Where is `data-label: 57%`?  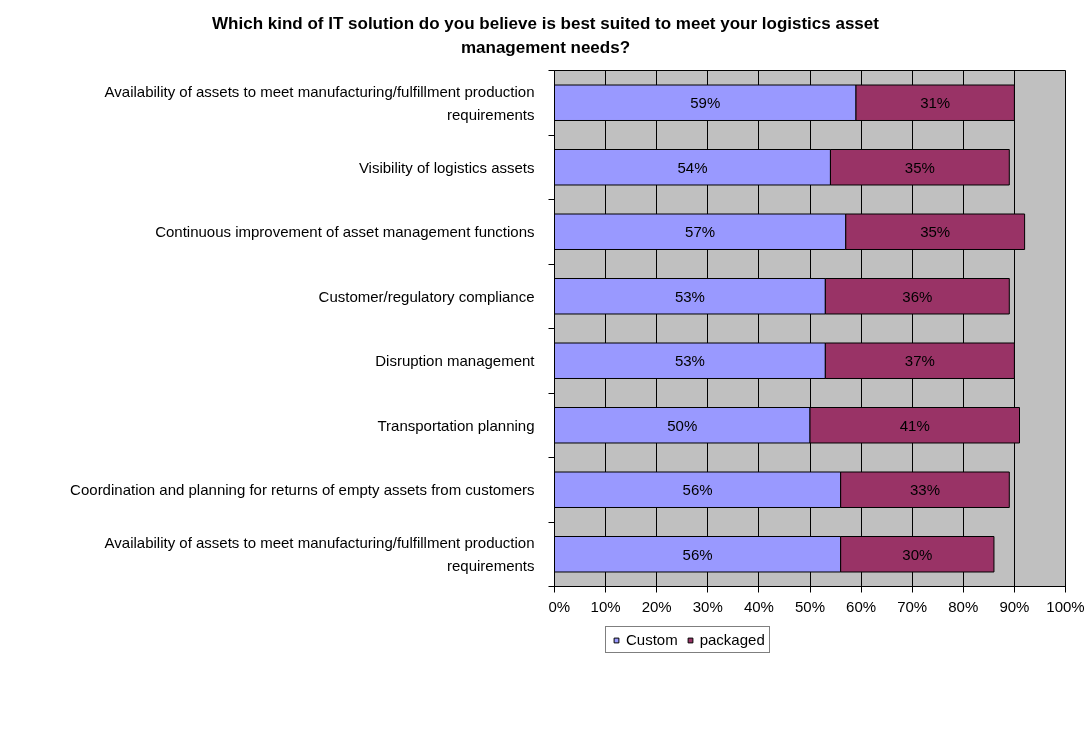
data-label: 57% is located at coordinates (700, 232).